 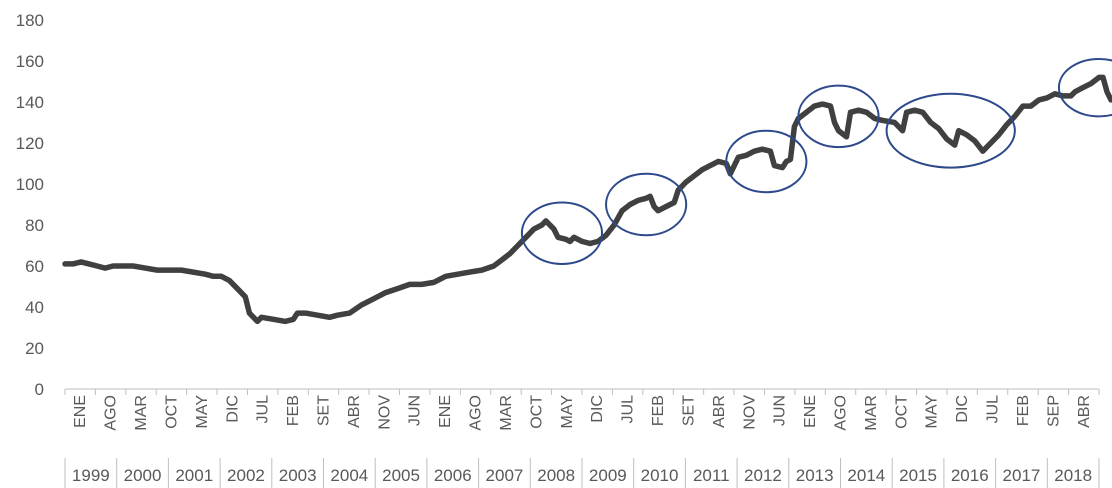 I want to click on year-label: 2015, so click(x=918, y=475).